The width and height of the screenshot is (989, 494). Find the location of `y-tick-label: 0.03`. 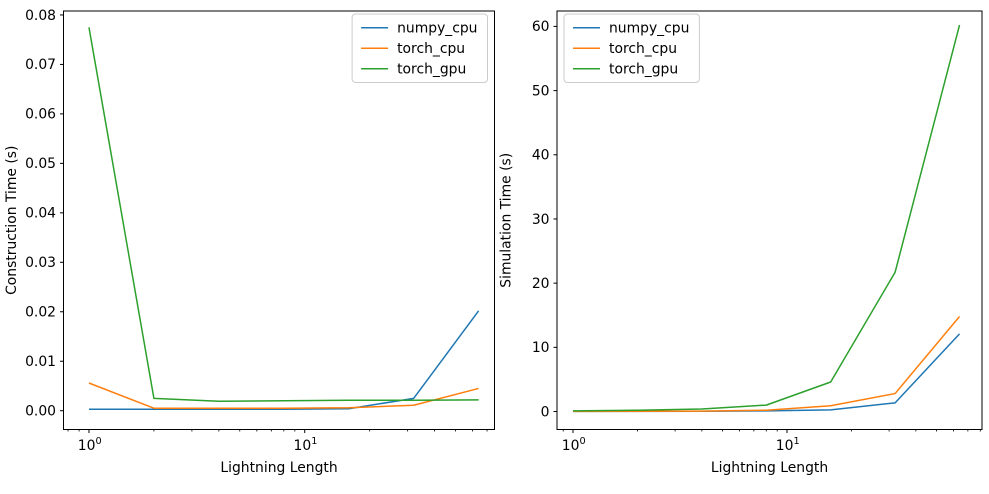

y-tick-label: 0.03 is located at coordinates (40, 263).